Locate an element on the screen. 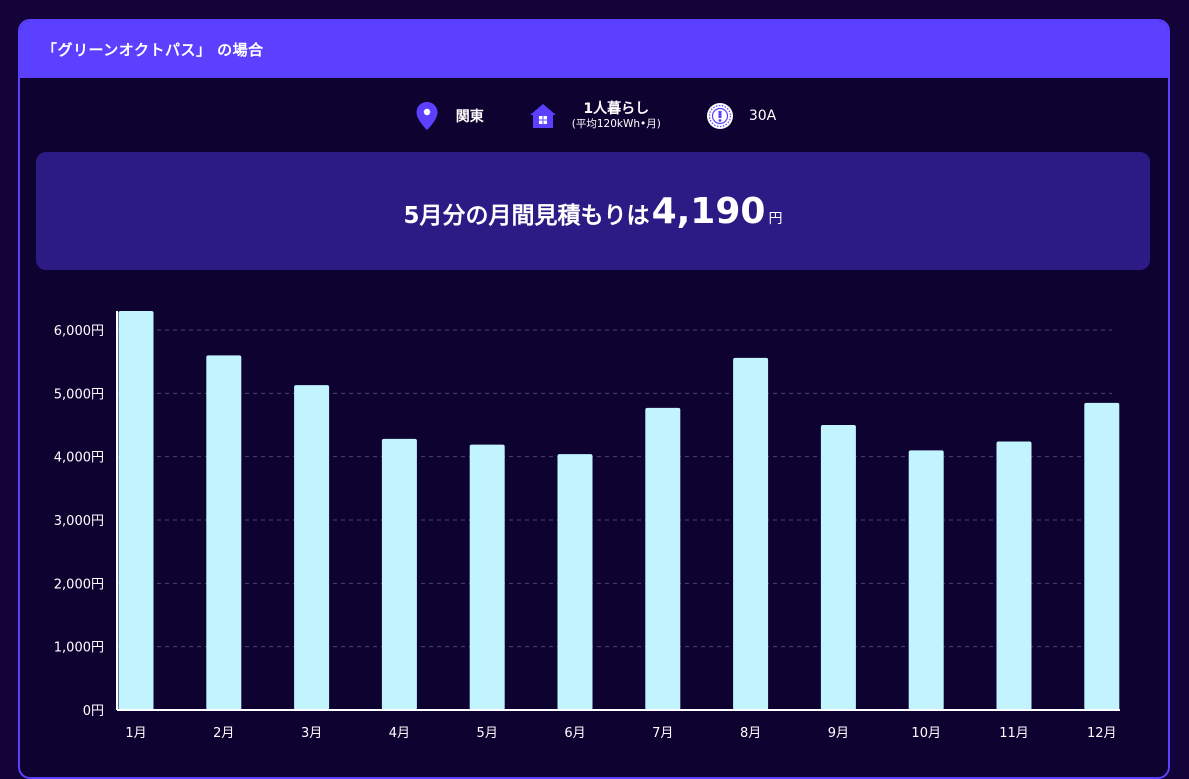  x-tick-label: 12月 is located at coordinates (1102, 733).